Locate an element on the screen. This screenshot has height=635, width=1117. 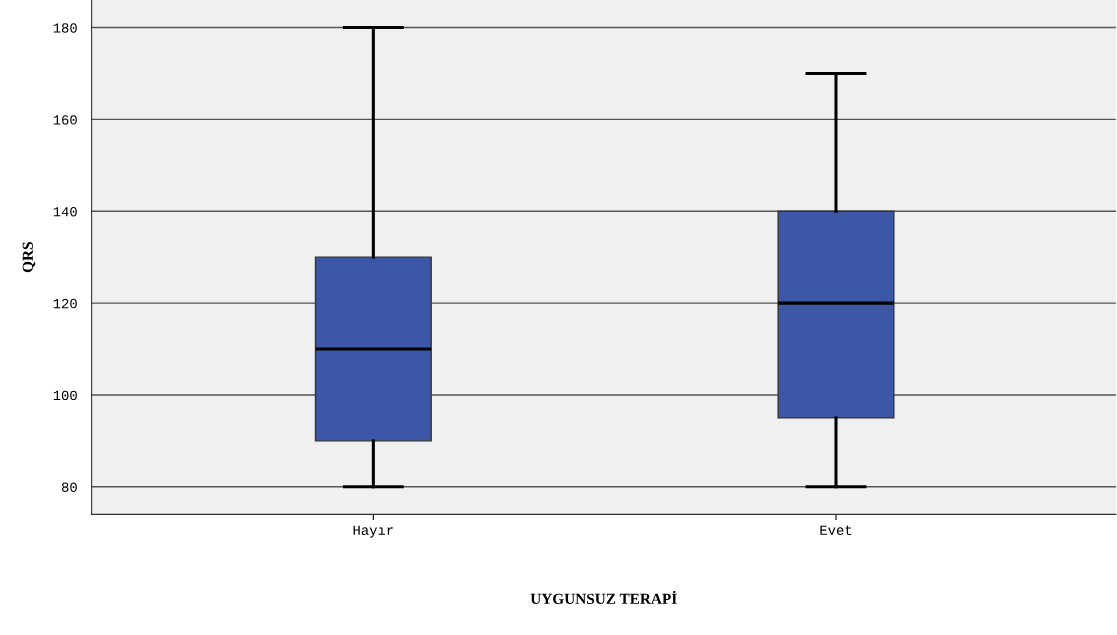
x-tick-label: Hayır is located at coordinates (373, 531).